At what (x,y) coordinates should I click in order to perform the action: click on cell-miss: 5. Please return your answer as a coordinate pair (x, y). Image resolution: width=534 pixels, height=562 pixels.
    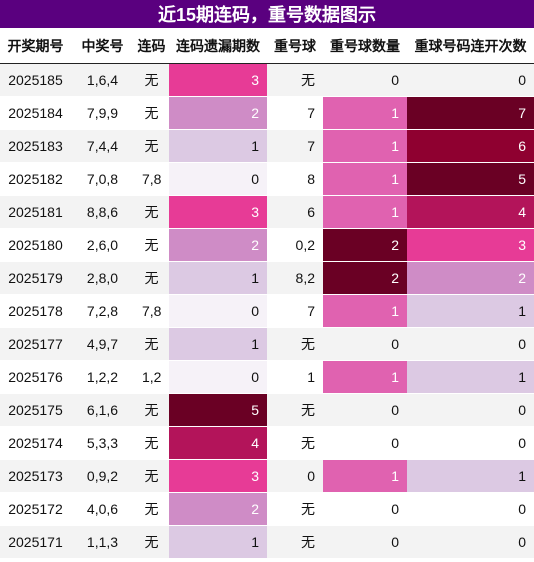
    Looking at the image, I should click on (218, 410).